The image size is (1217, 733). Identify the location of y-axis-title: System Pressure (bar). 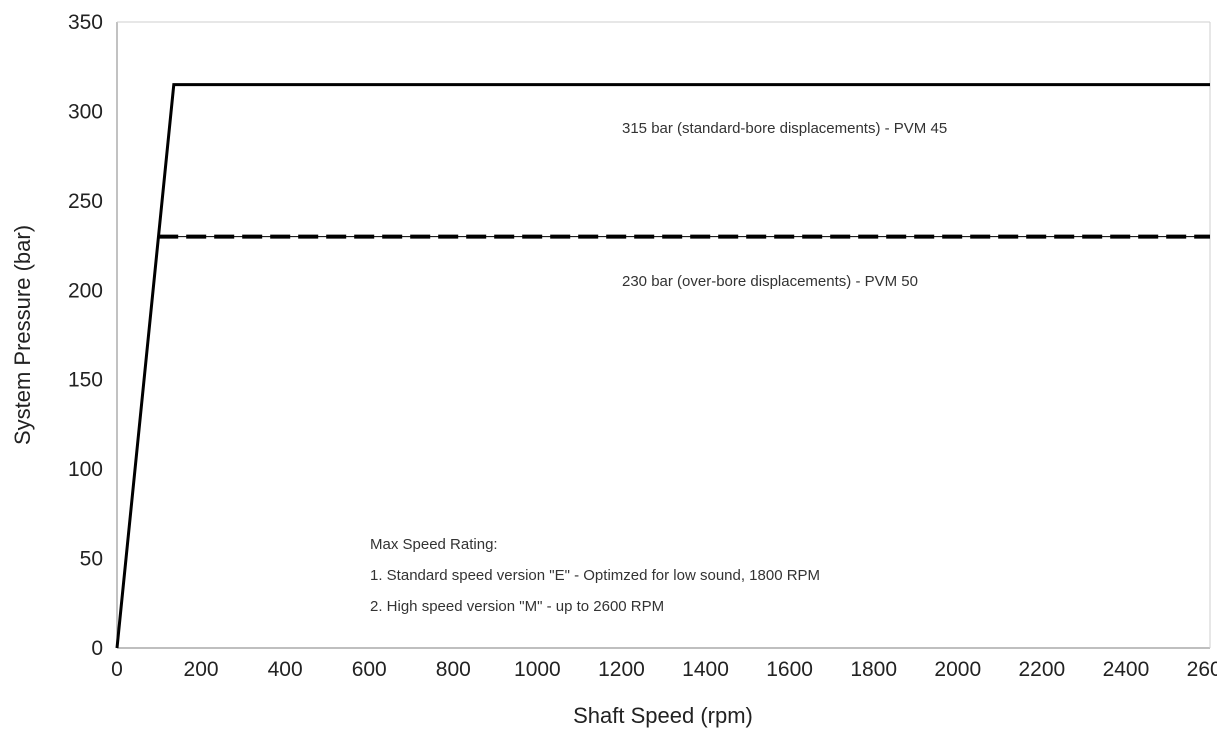
(22, 335).